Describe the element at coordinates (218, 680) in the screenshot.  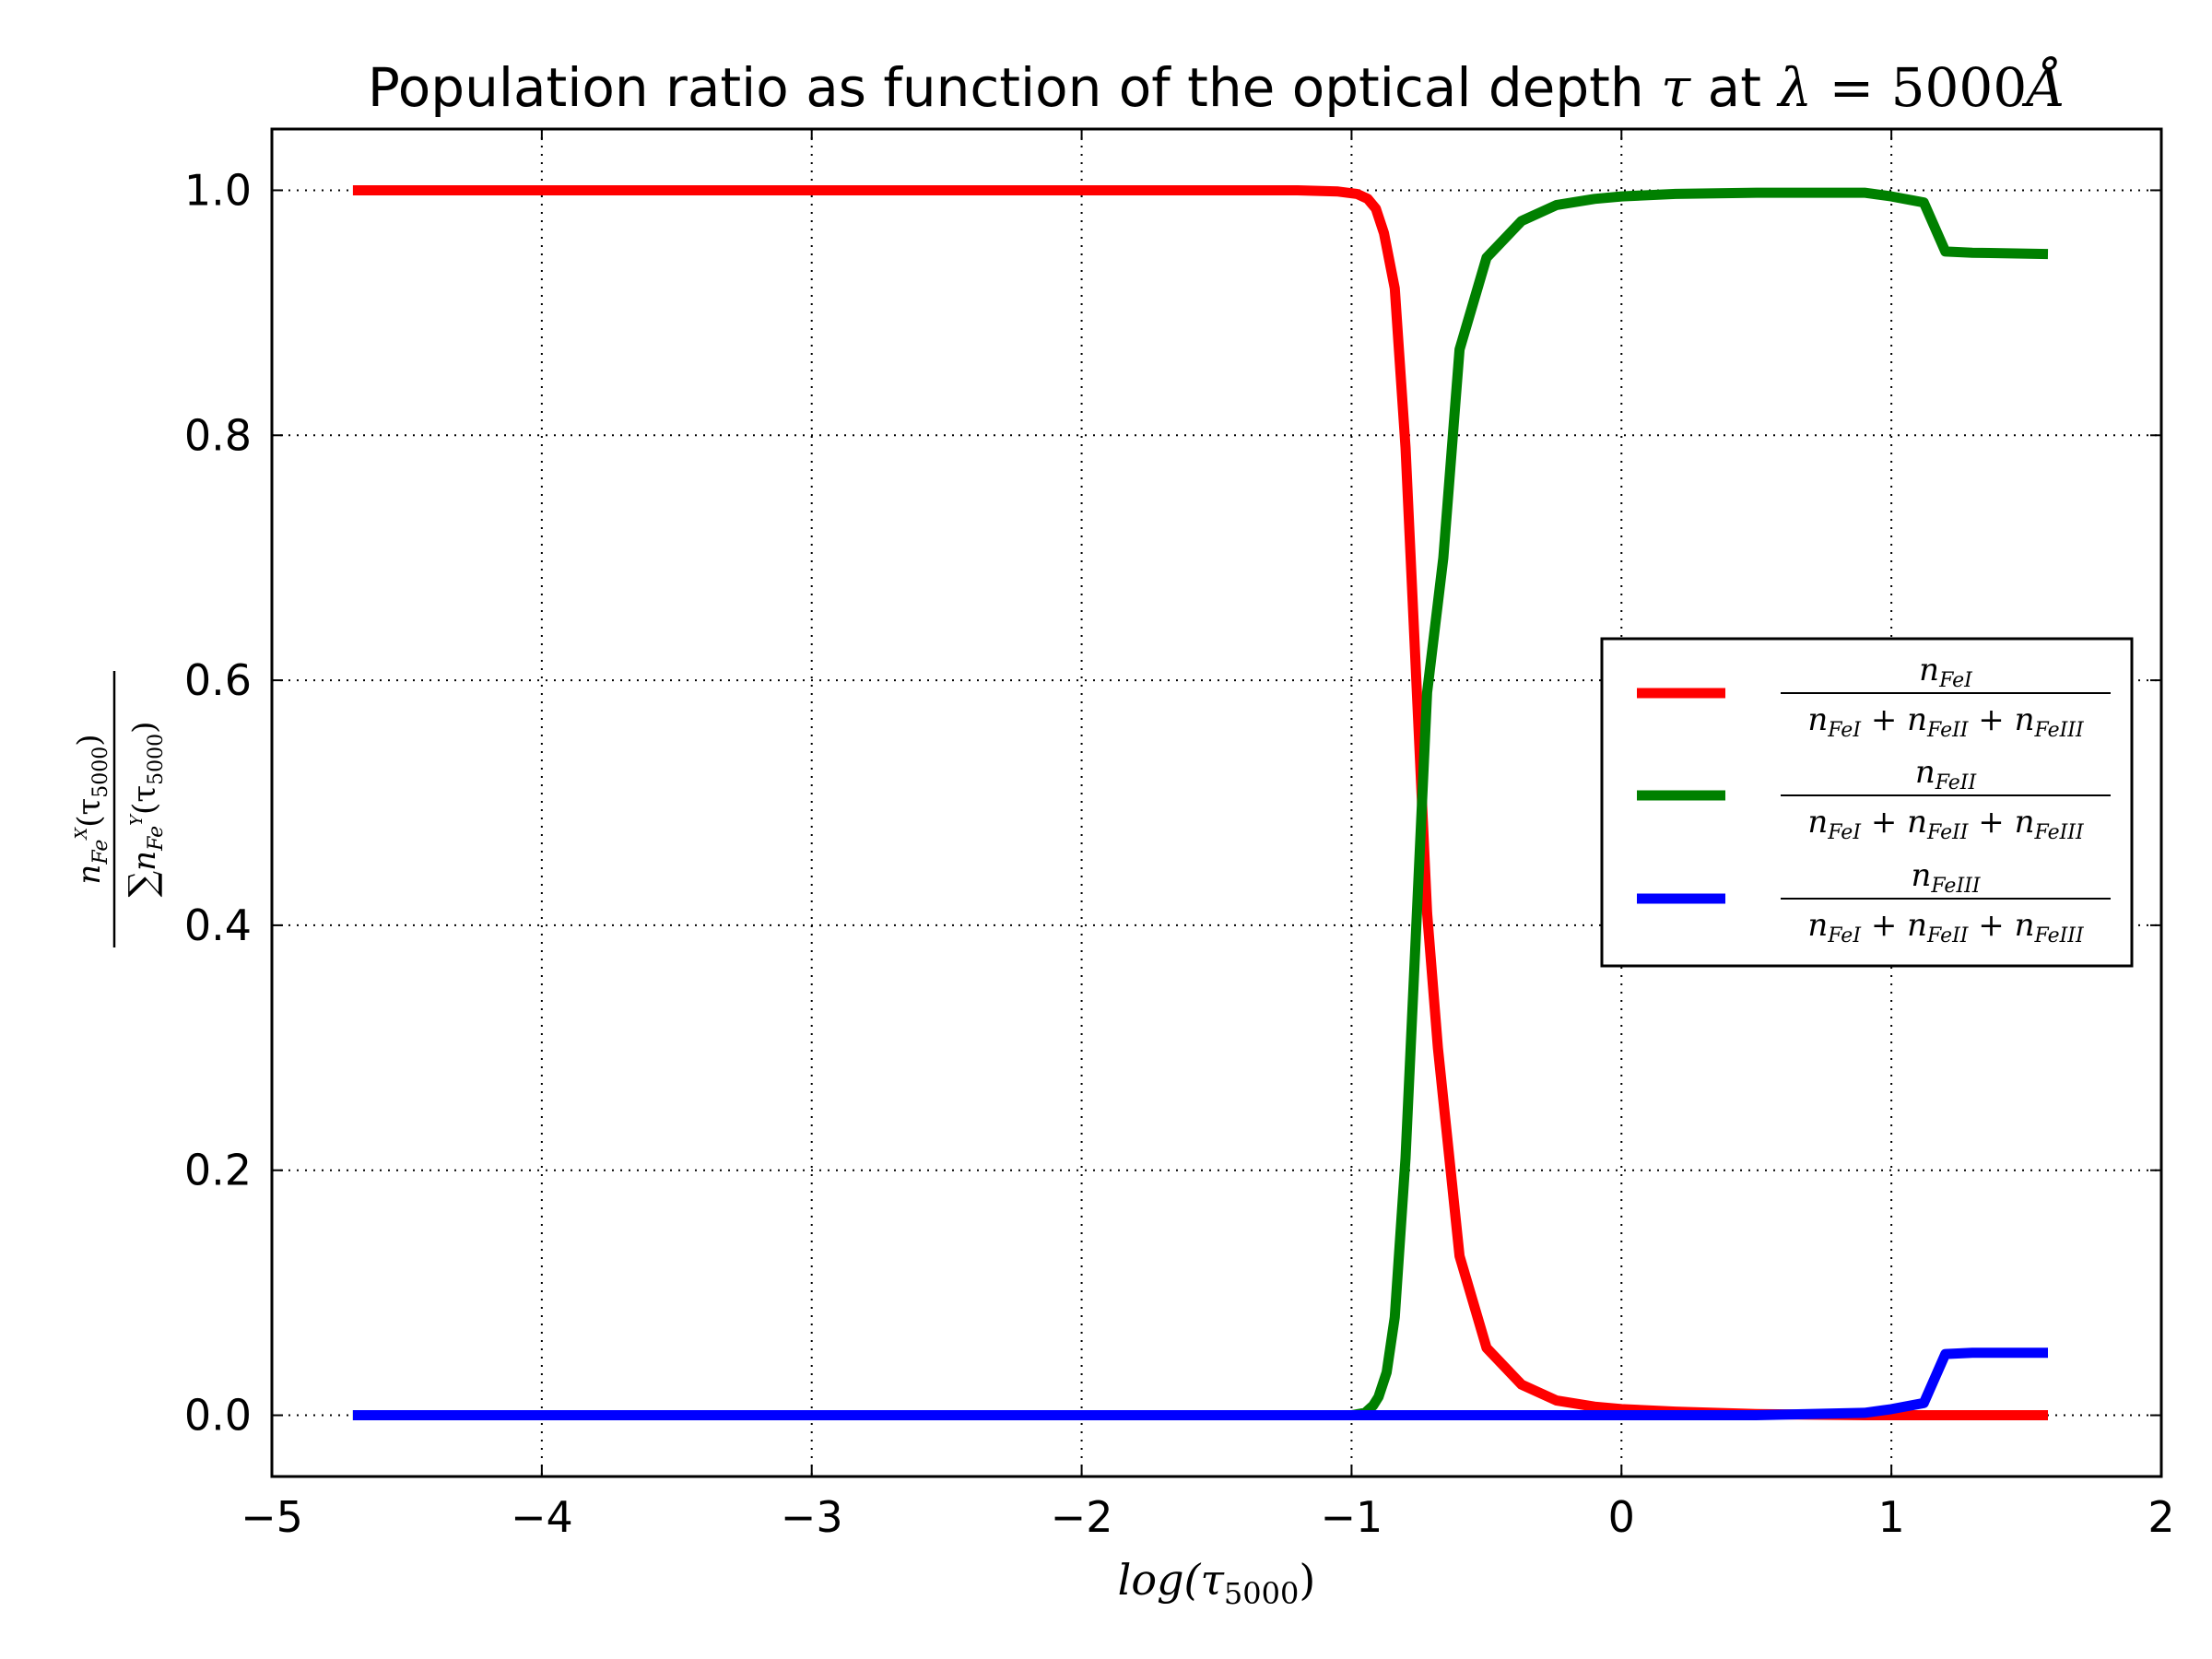
I see `y-tick-label: 0.6` at that location.